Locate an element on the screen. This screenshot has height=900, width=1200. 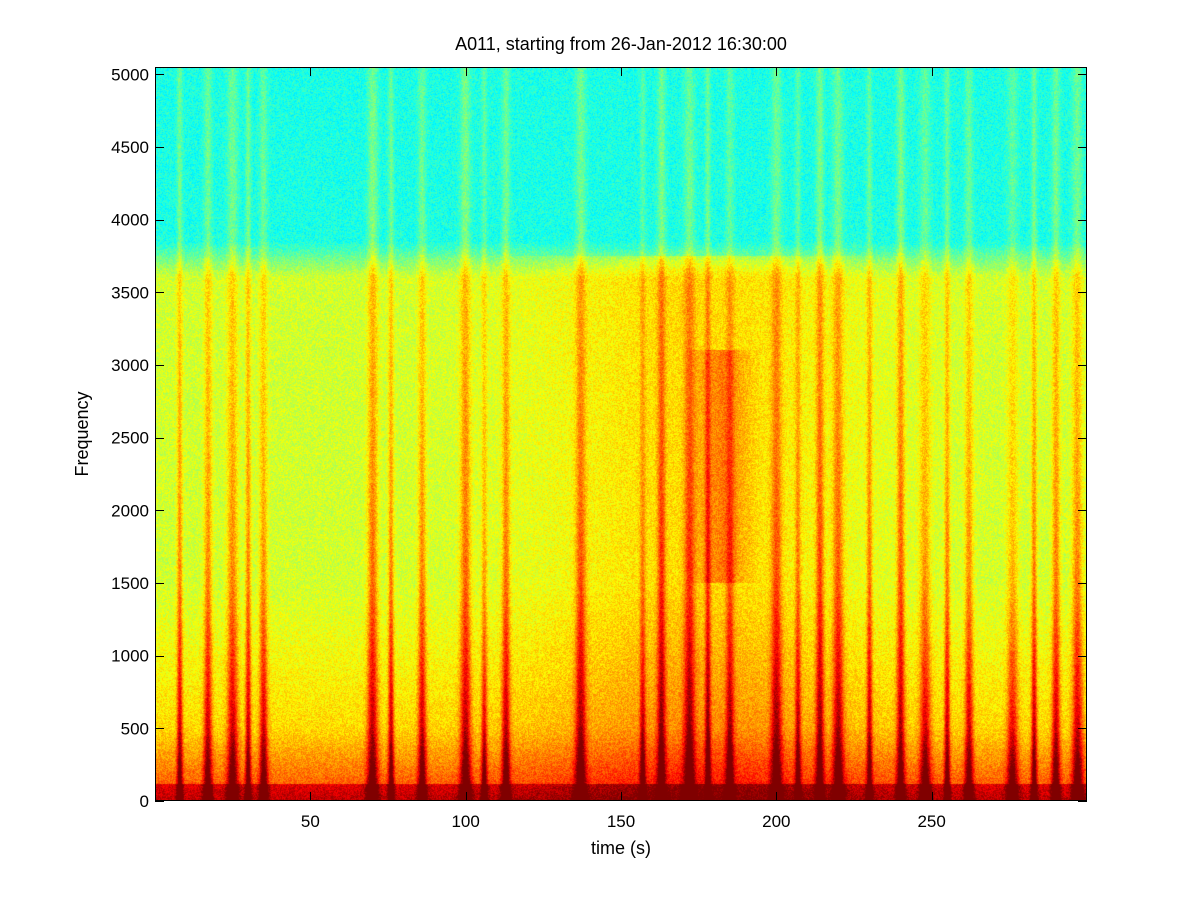
y-tick-label: 4500 is located at coordinates (130, 147).